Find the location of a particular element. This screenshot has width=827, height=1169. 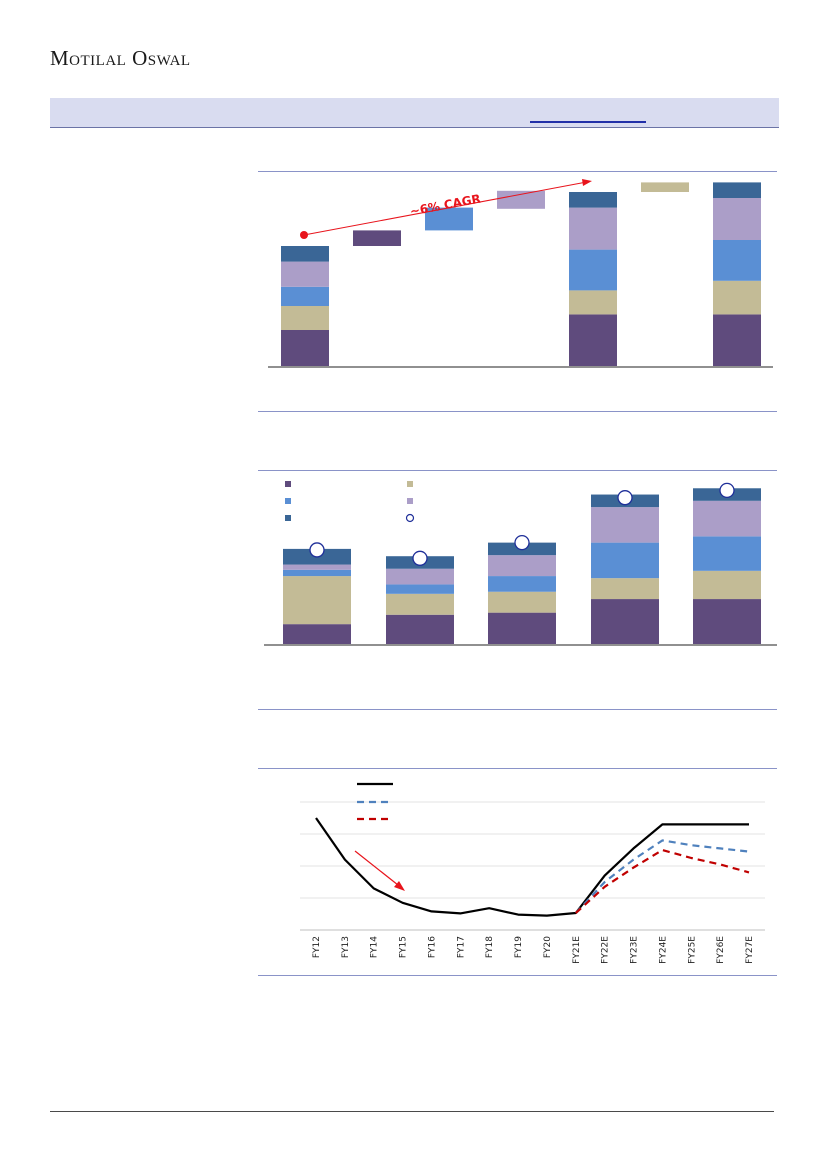

chart2-bar-b1-s1 is located at coordinates (317, 600).